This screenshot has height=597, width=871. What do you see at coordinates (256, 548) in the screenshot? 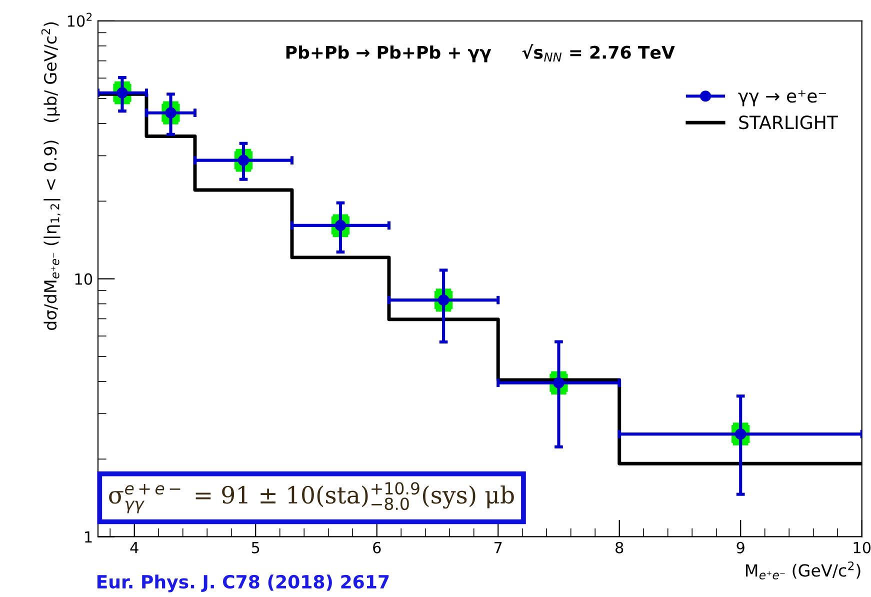
I see `x-tick-label: 5` at bounding box center [256, 548].